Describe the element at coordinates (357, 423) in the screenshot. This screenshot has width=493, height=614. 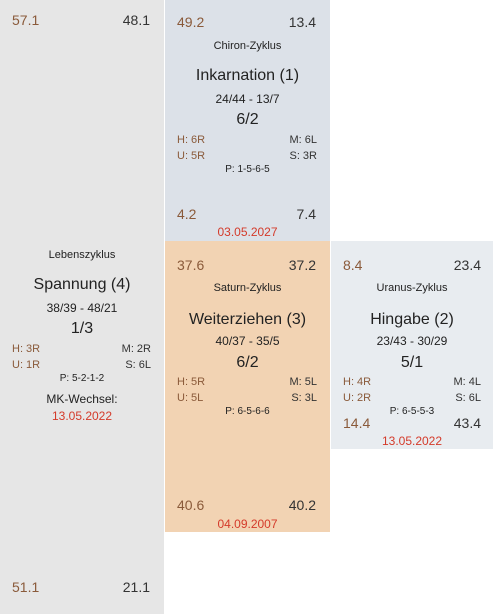
I see `uranus-bottom-left-value: 14.4` at that location.